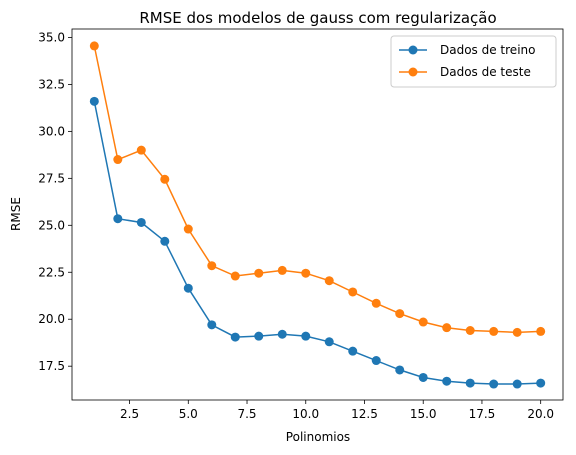 Image resolution: width=576 pixels, height=455 pixels. I want to click on y-tick-label: 25.0, so click(51, 225).